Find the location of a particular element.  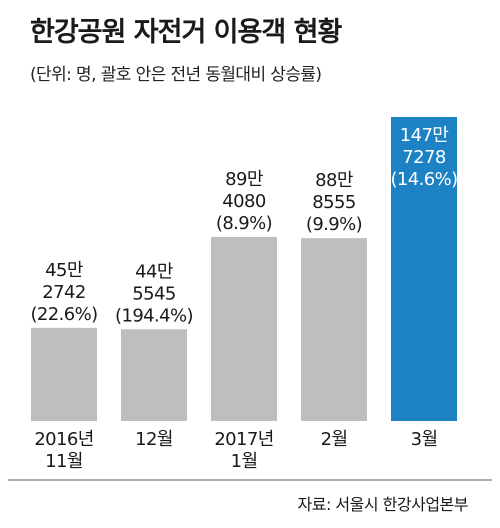

category-label: 11월 is located at coordinates (64, 461).